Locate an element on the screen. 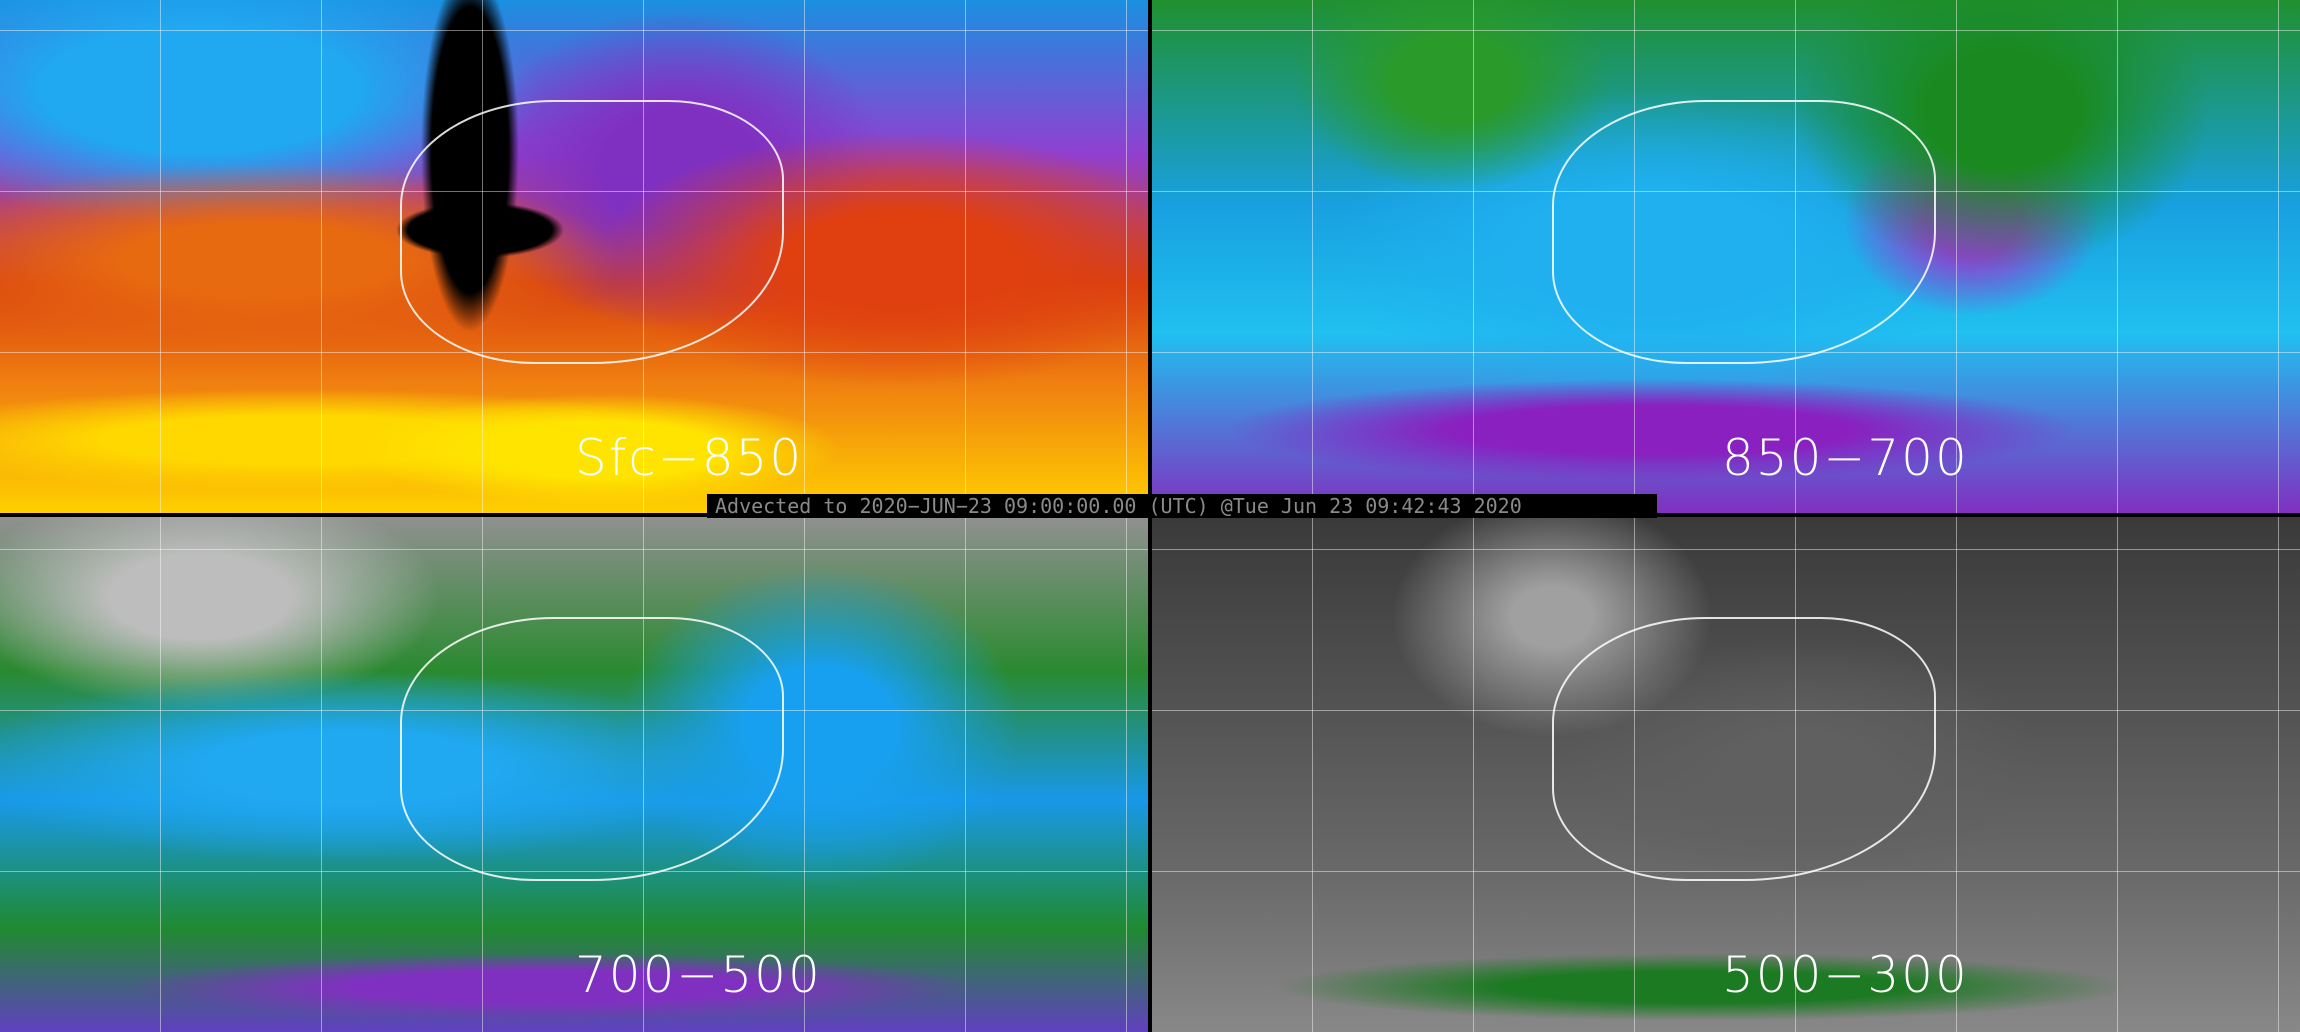  panel-label: 700−500 is located at coordinates (698, 975).